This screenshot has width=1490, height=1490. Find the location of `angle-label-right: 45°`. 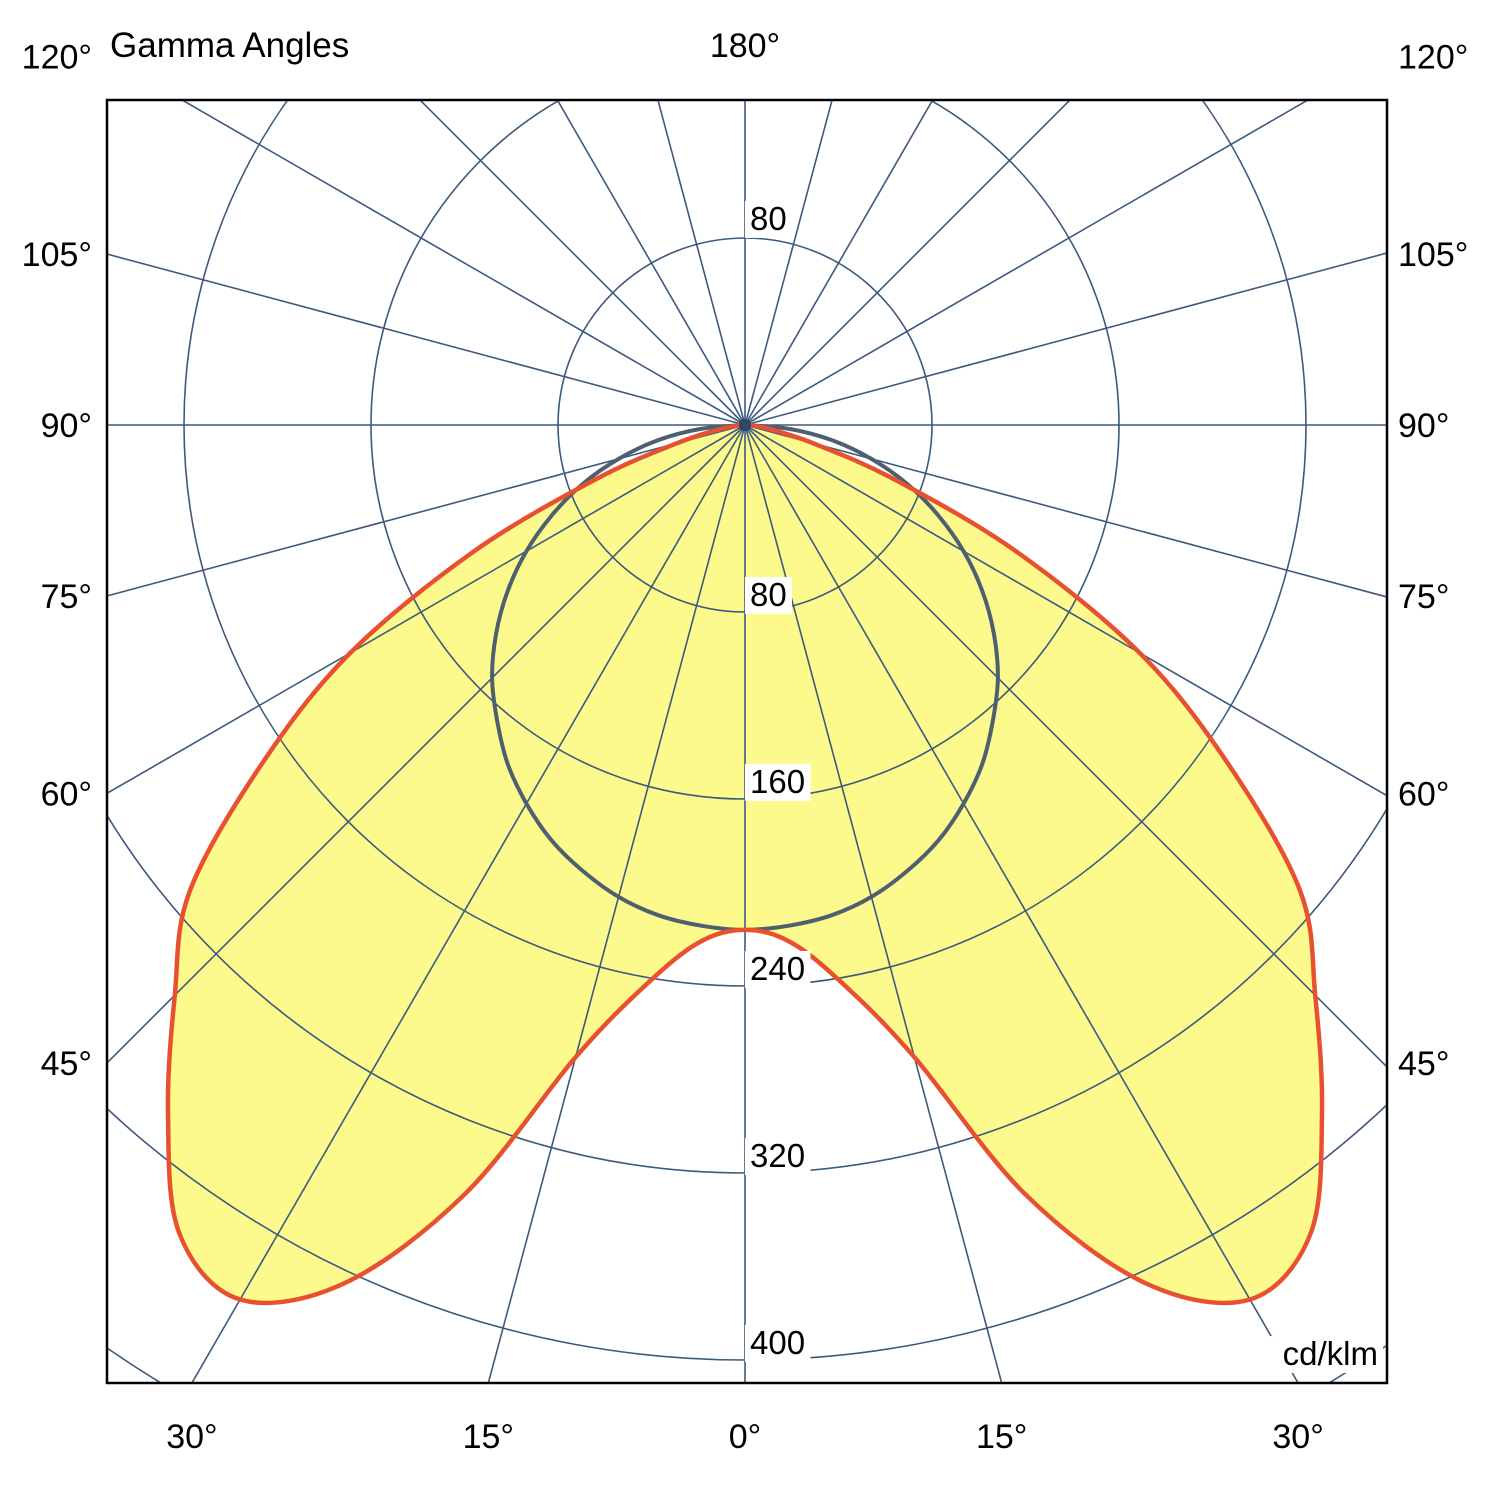

angle-label-right: 45° is located at coordinates (1423, 1064).